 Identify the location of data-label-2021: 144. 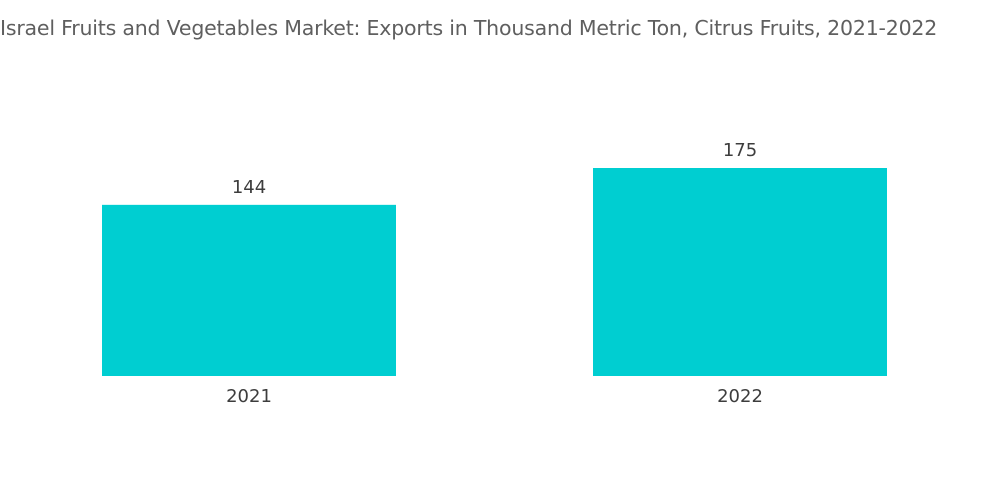
(249, 187).